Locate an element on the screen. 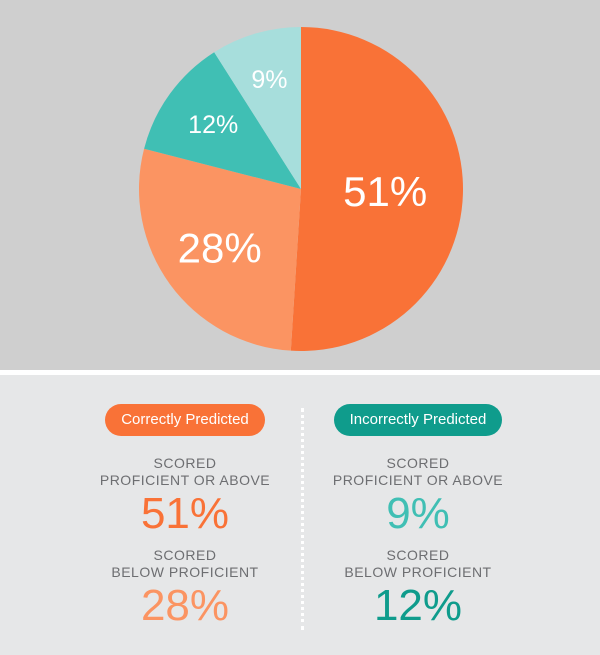 The image size is (600, 655). column-divider is located at coordinates (302, 519).